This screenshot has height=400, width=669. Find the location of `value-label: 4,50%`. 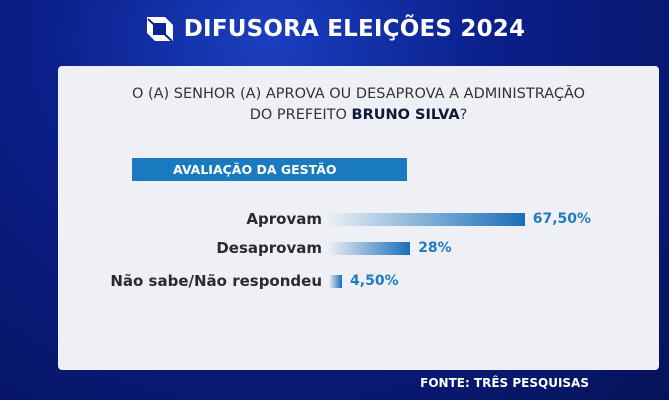

value-label: 4,50% is located at coordinates (374, 281).